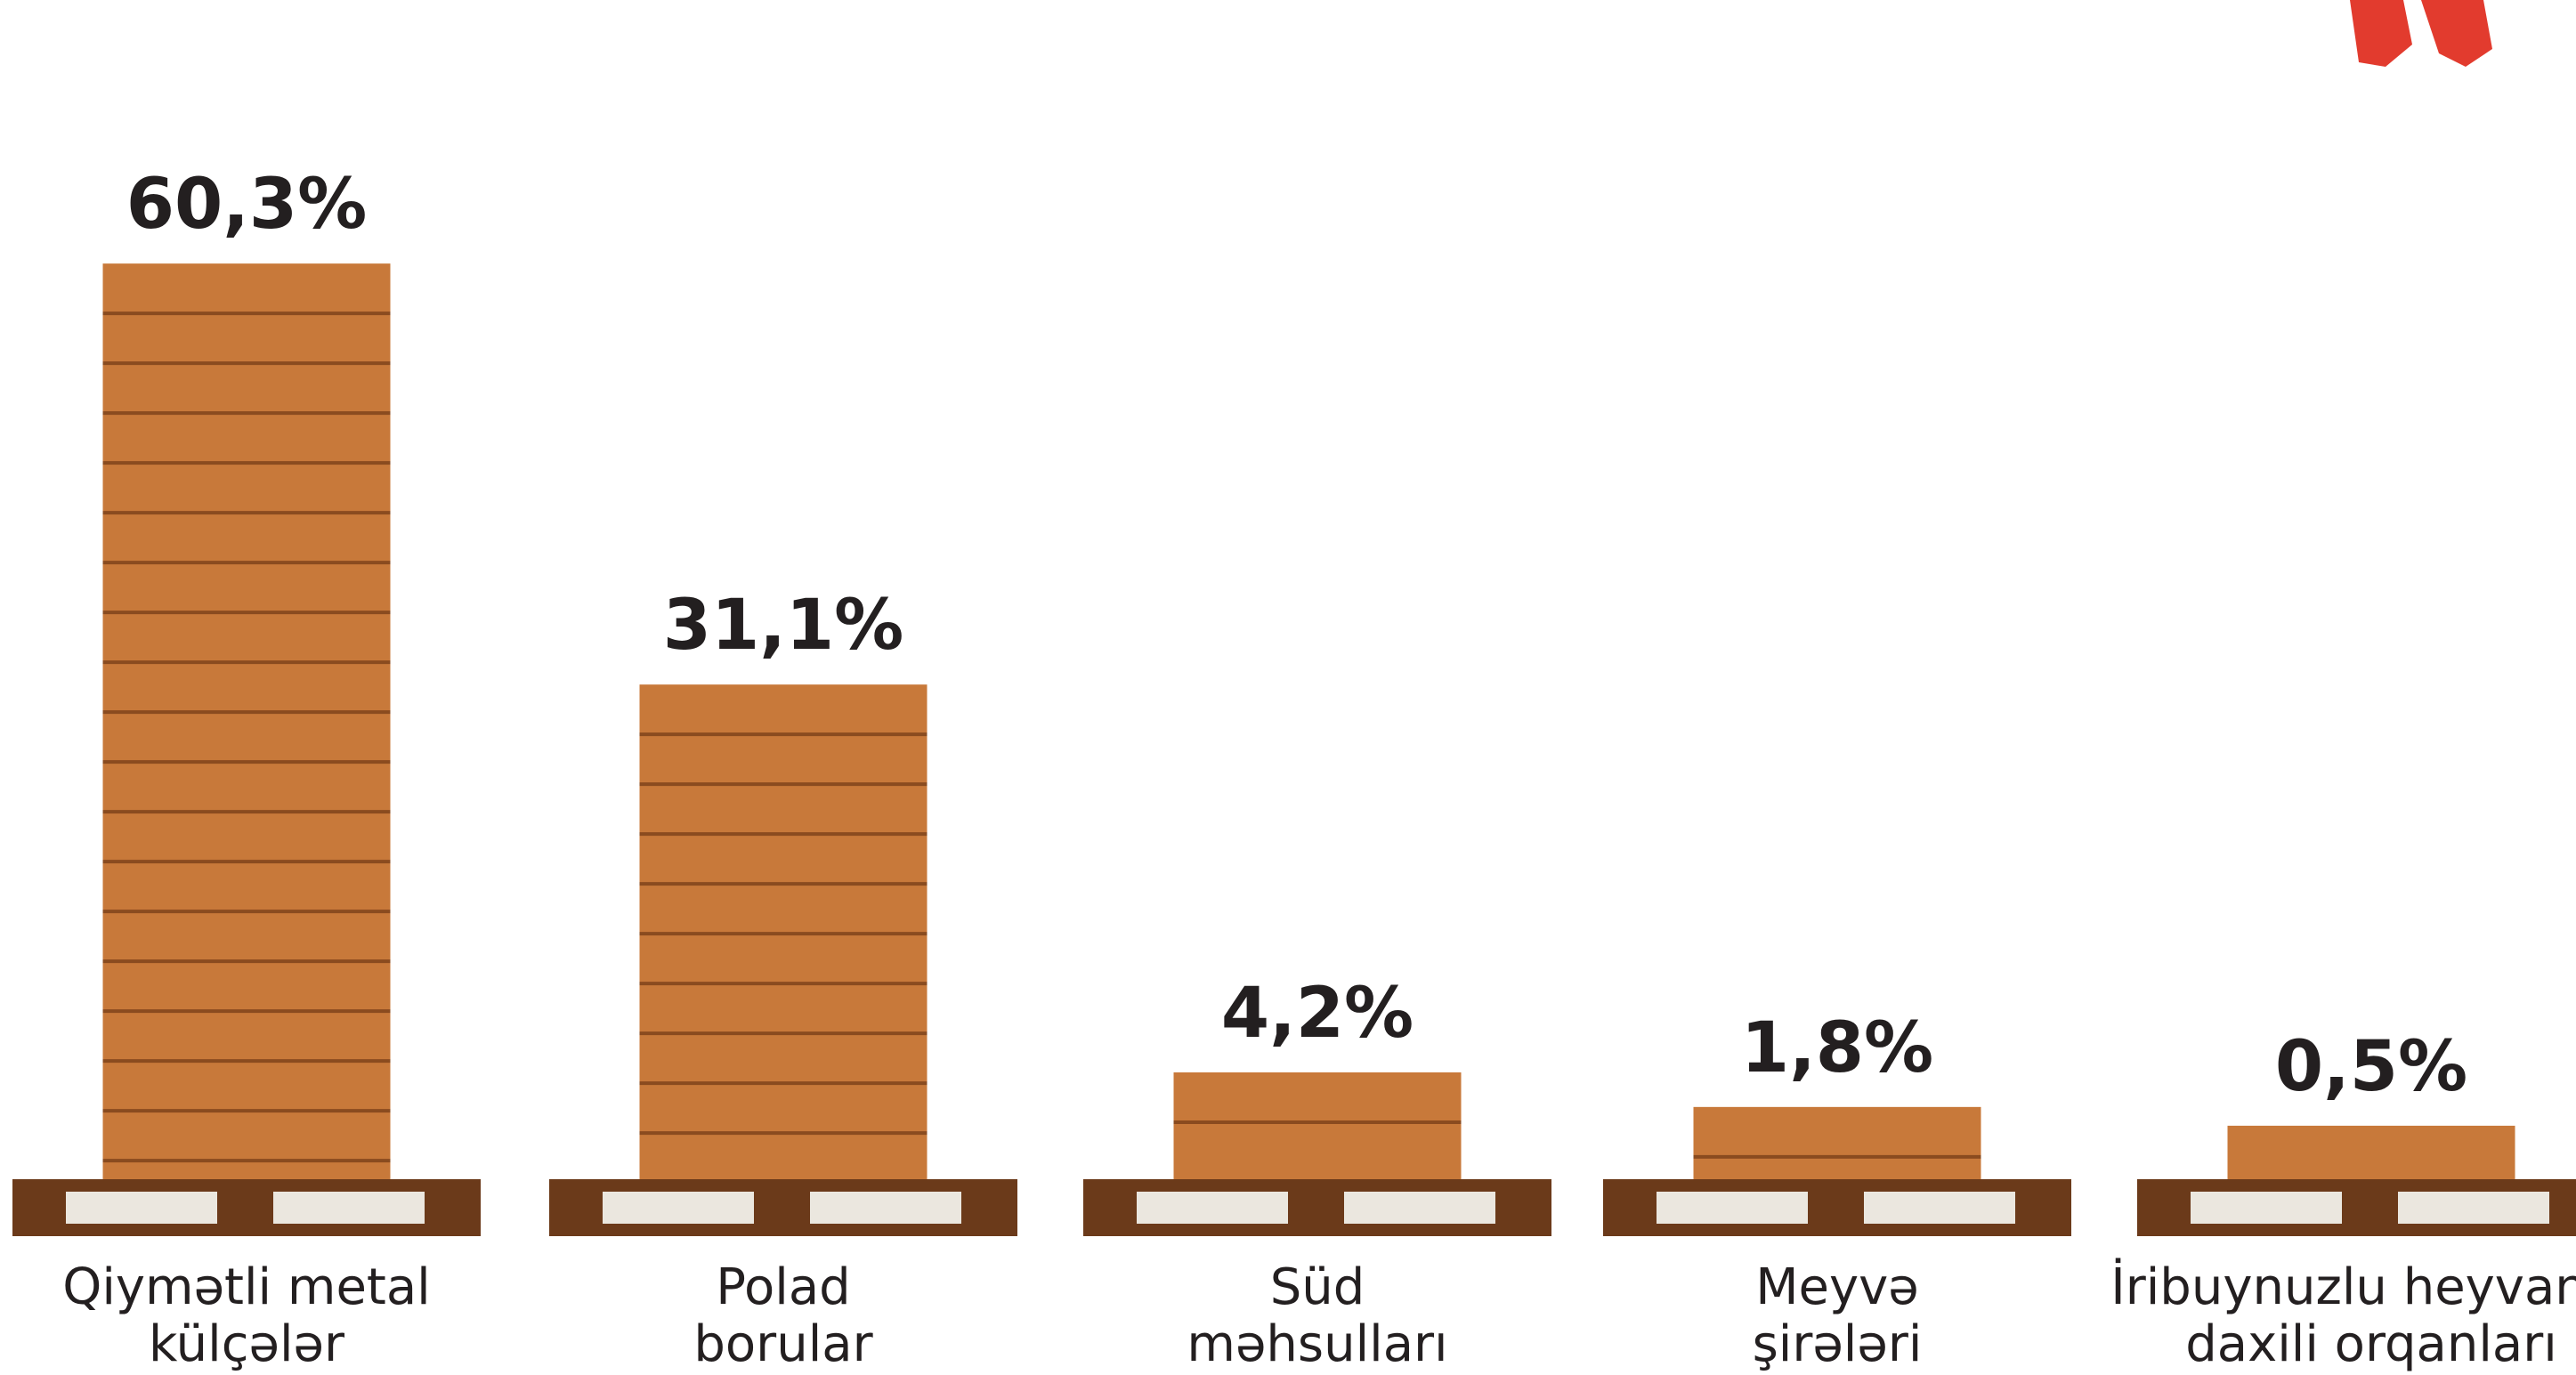 The image size is (2576, 1375). I want to click on value-label: 60,3%, so click(247, 205).